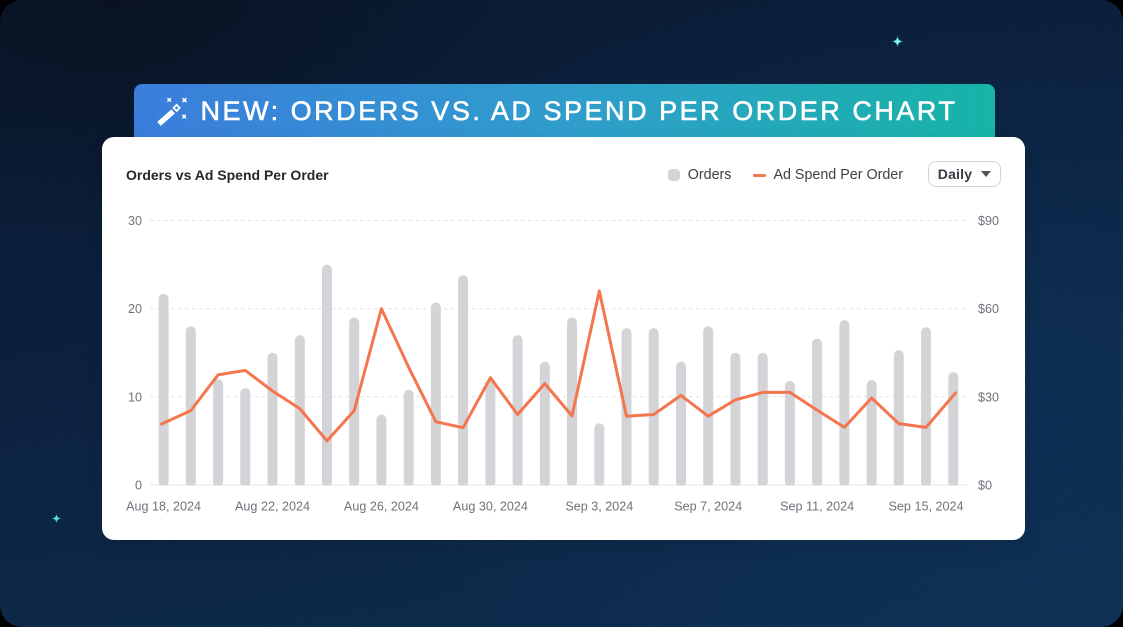 The width and height of the screenshot is (1123, 627). Describe the element at coordinates (138, 486) in the screenshot. I see `svg-text: 0` at that location.